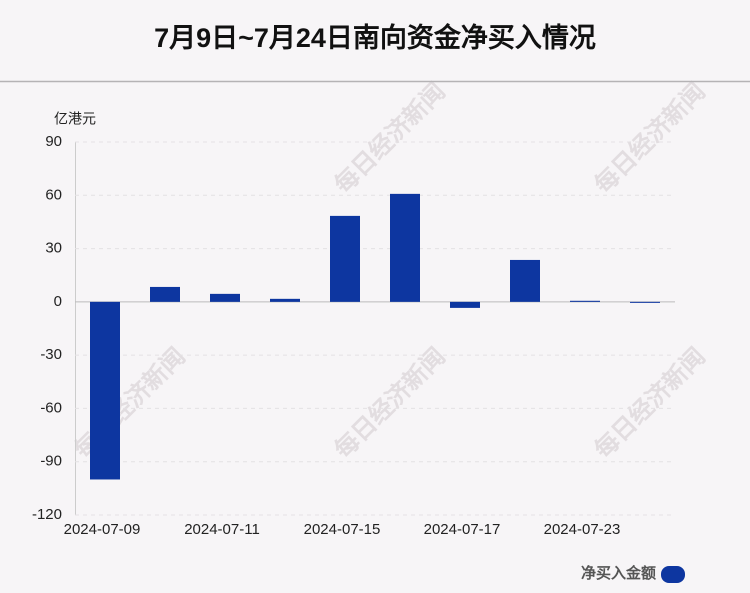 The height and width of the screenshot is (593, 750). I want to click on y-tick-label: 90, so click(53, 141).